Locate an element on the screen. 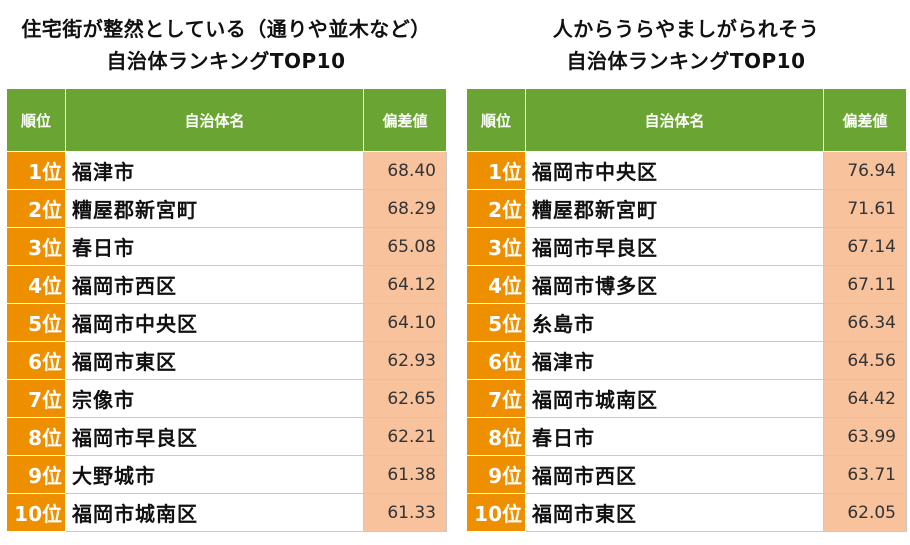 Image resolution: width=910 pixels, height=545 pixels. table-row: 8位 福岡市早良区 62.21 is located at coordinates (226, 436).